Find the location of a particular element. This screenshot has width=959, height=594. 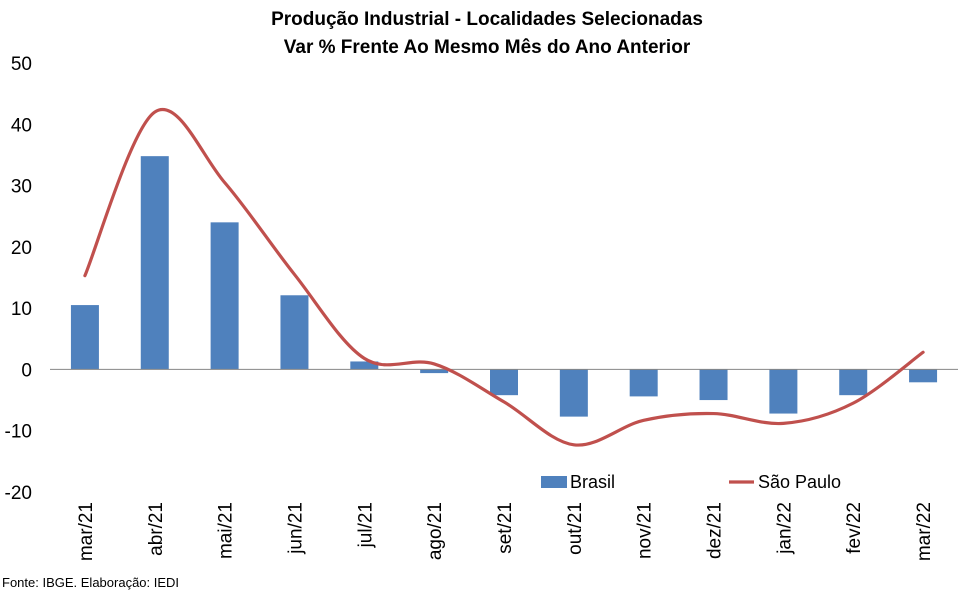

legend-brasil-swatch is located at coordinates (554, 482).